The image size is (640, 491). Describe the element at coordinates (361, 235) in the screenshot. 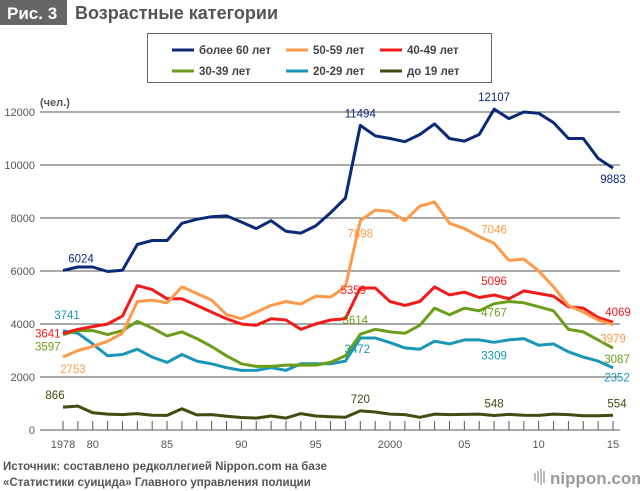

I see `data-label: 7898` at that location.